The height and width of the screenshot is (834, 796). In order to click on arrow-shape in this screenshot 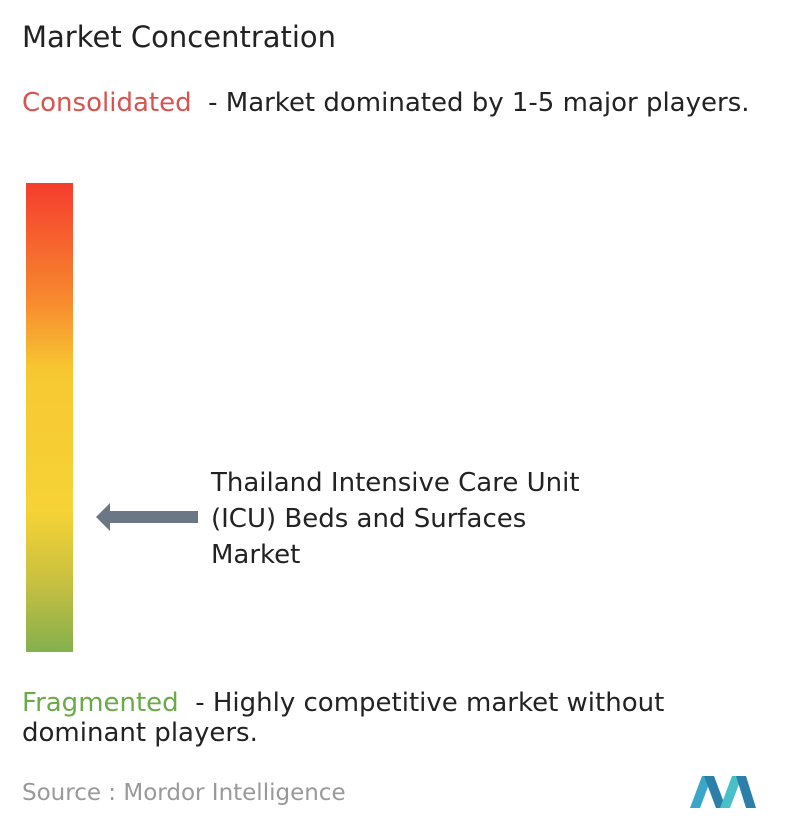, I will do `click(147, 517)`.